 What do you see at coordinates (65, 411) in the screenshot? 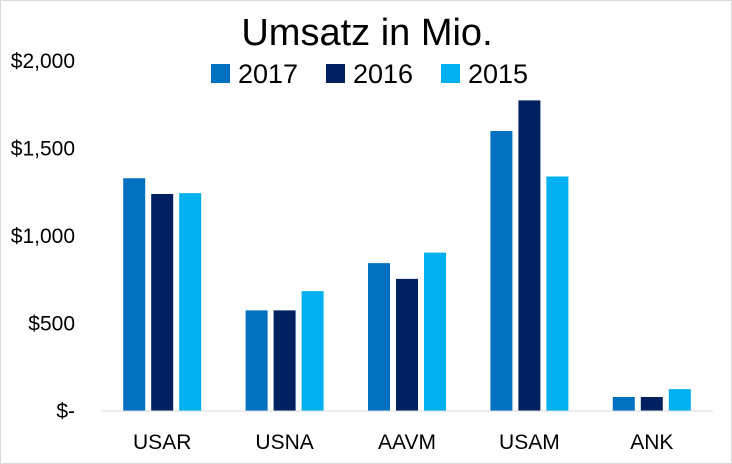
I see `y-tick-label: $-` at bounding box center [65, 411].